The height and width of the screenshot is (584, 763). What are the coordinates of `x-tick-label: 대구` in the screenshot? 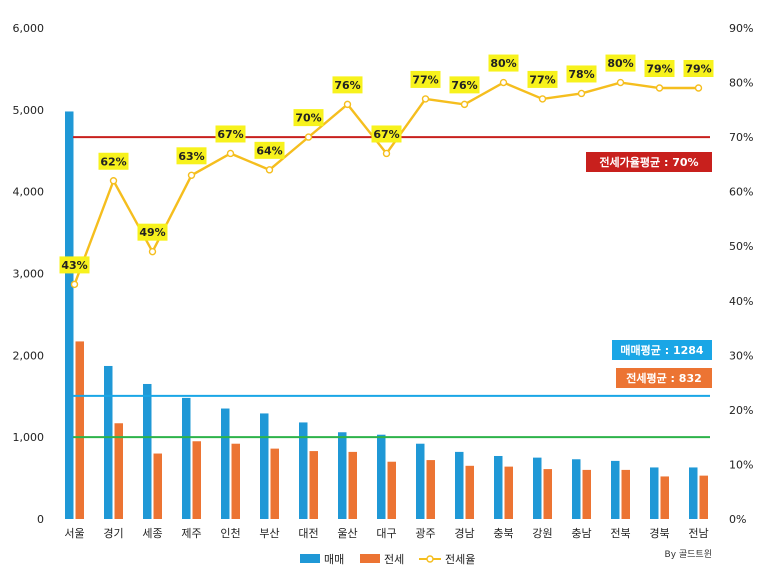 It's located at (386, 533).